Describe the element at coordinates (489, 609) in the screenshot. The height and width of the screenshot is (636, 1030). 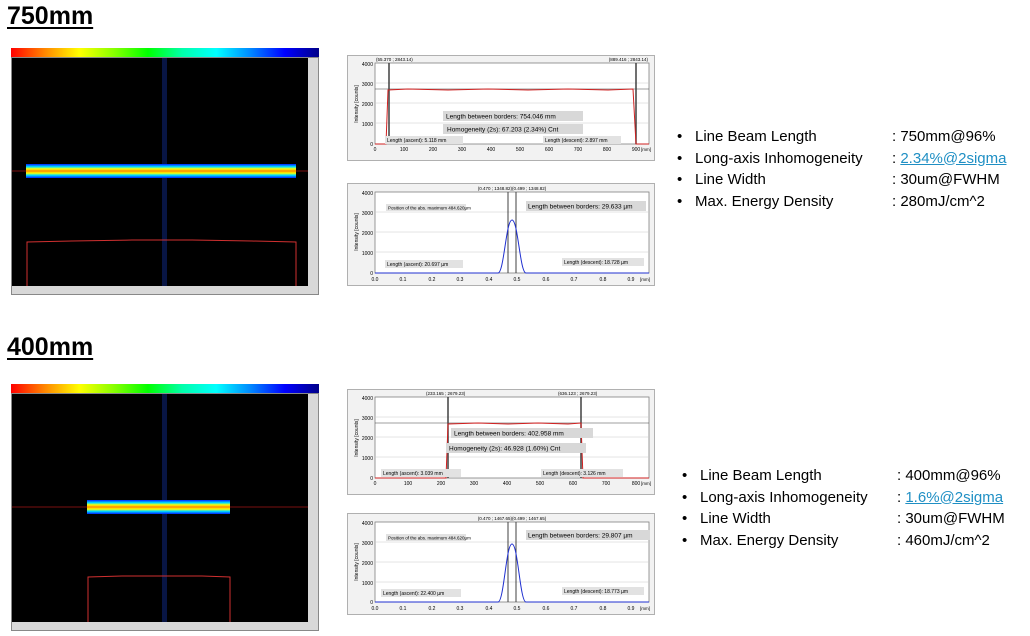
I see `x-tick: 0.4` at that location.